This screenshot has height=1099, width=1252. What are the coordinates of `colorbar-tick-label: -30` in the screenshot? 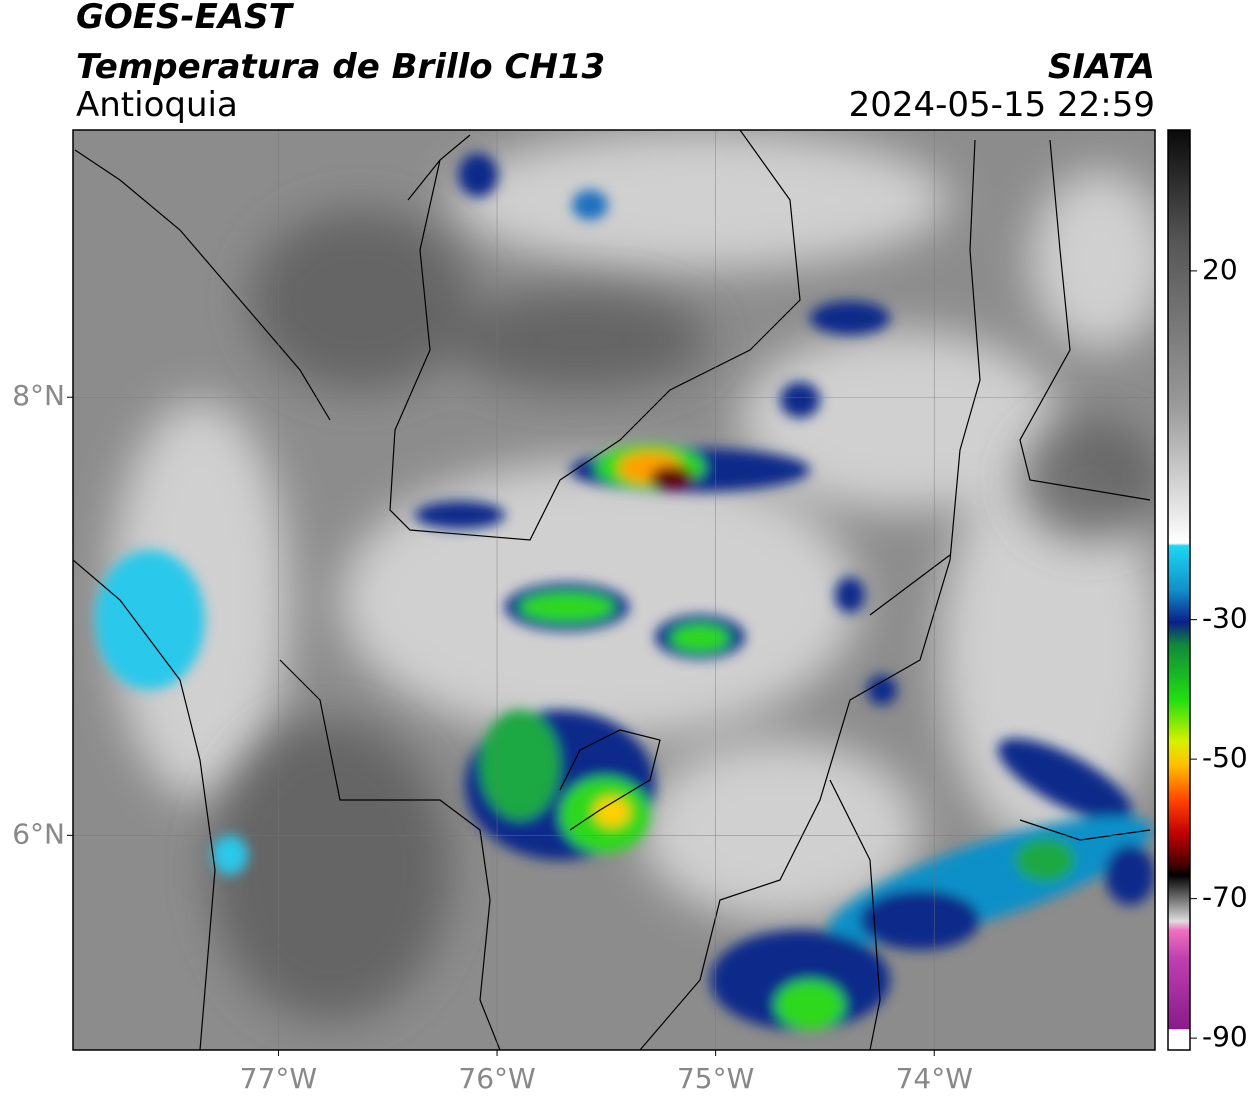 It's located at (1225, 618).